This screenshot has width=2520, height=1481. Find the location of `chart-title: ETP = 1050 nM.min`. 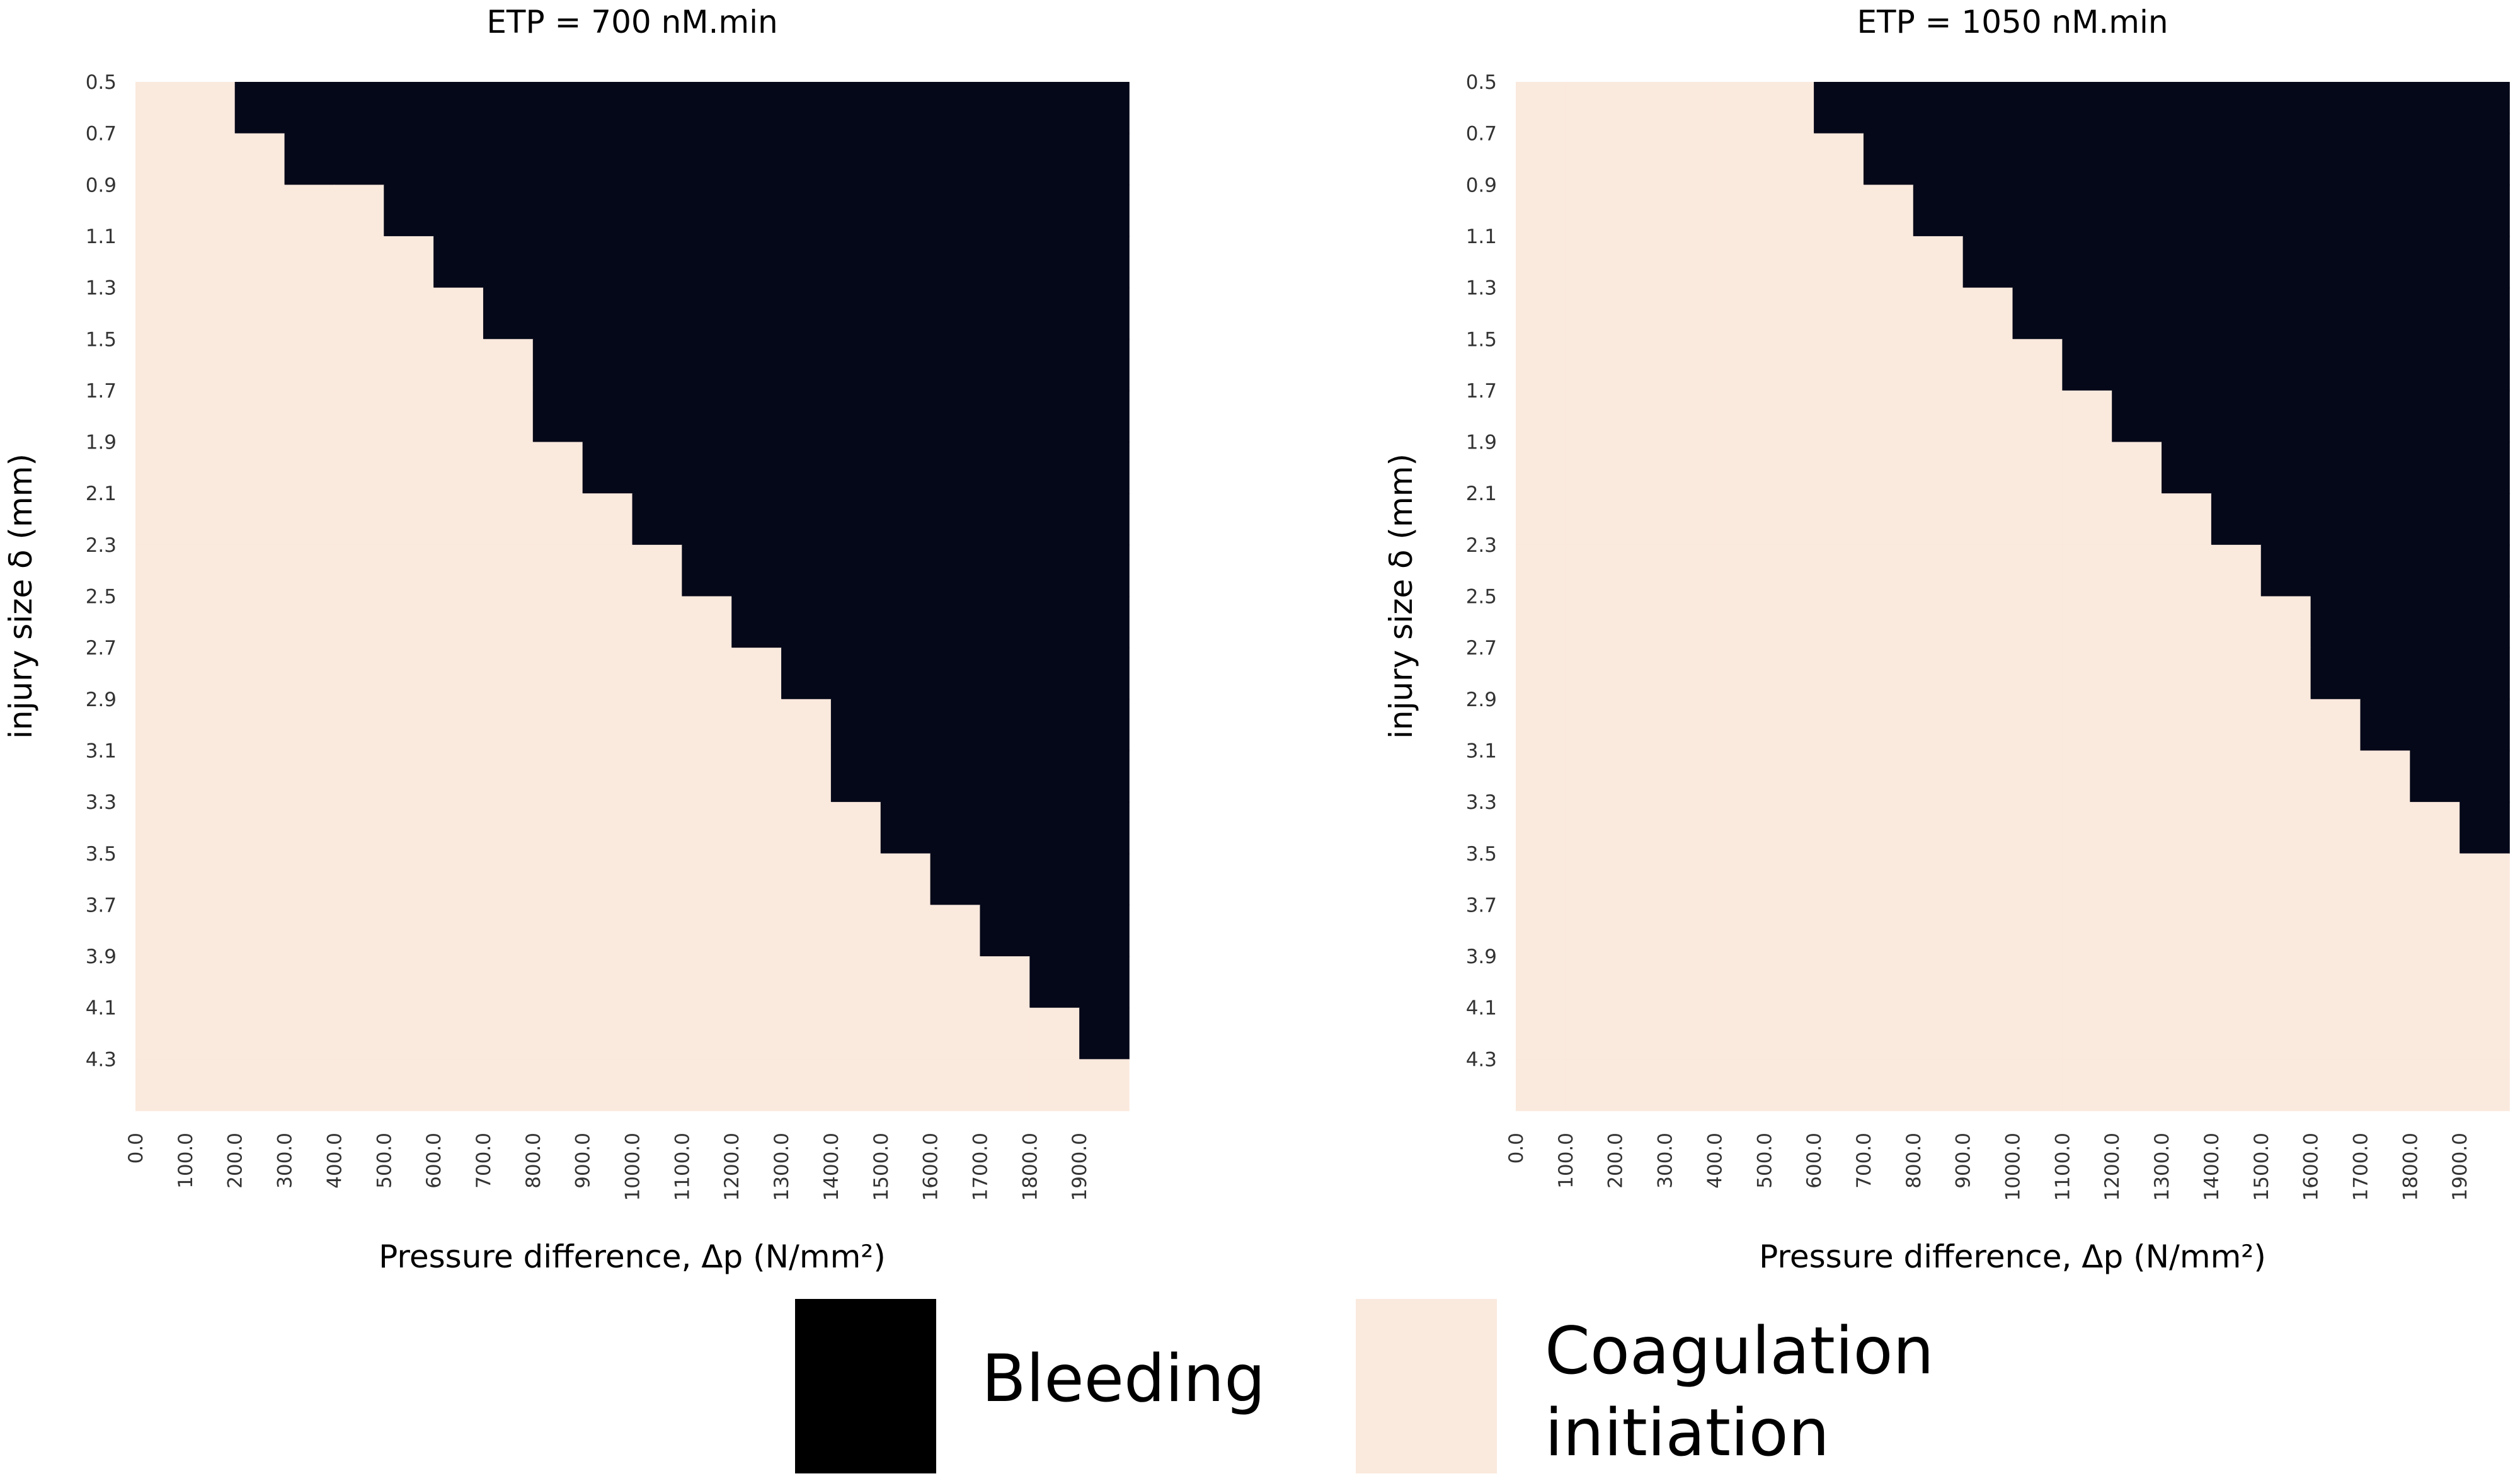

chart-title: ETP = 1050 nM.min is located at coordinates (2012, 22).